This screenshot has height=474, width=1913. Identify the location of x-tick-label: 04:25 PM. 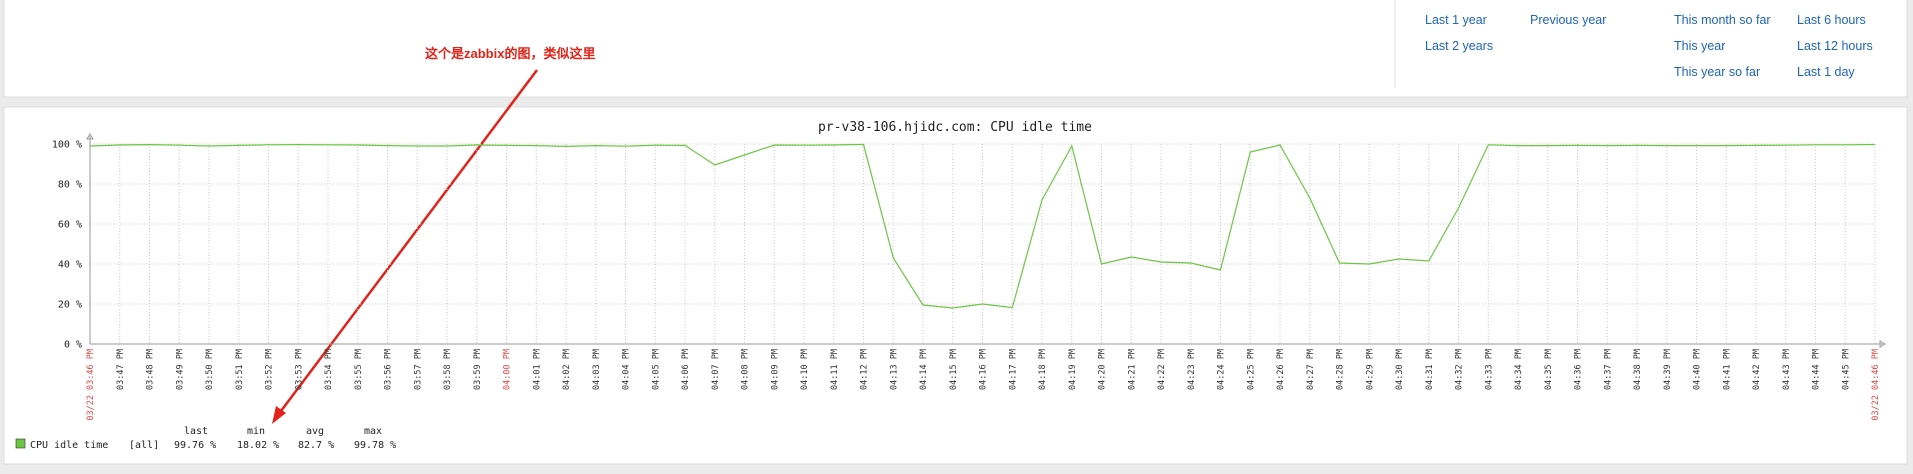
(1251, 369).